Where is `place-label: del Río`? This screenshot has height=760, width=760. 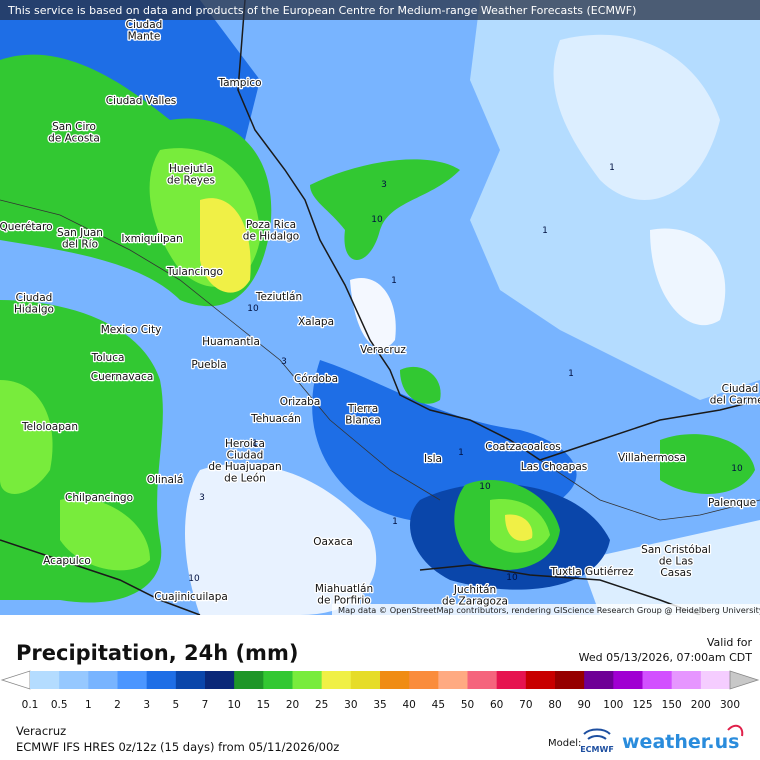
place-label: del Río is located at coordinates (80, 245).